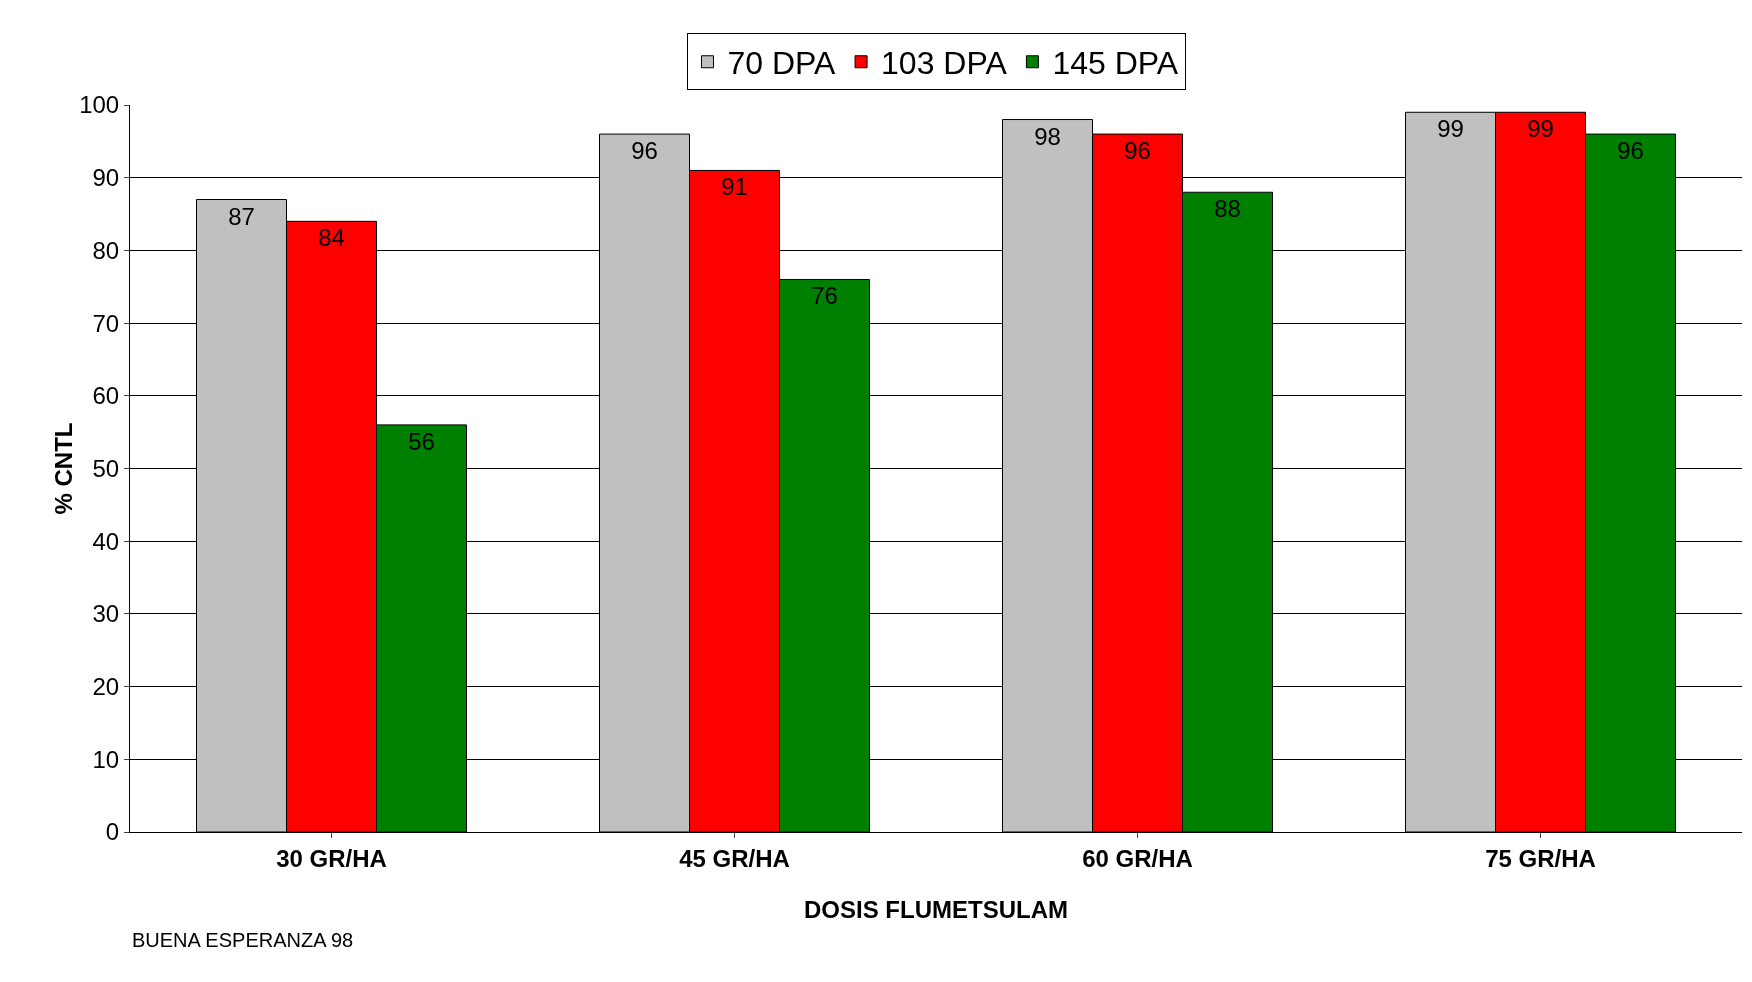 The height and width of the screenshot is (982, 1752). What do you see at coordinates (106, 468) in the screenshot?
I see `y-tick-label: 50` at bounding box center [106, 468].